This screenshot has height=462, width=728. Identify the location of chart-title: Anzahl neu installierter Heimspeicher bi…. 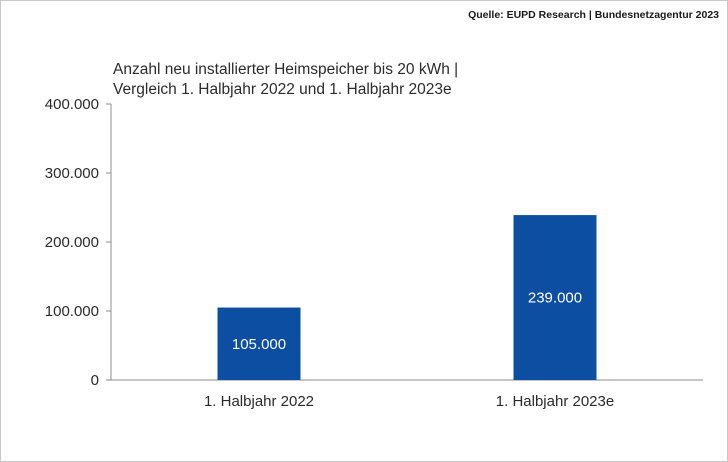
(285, 80).